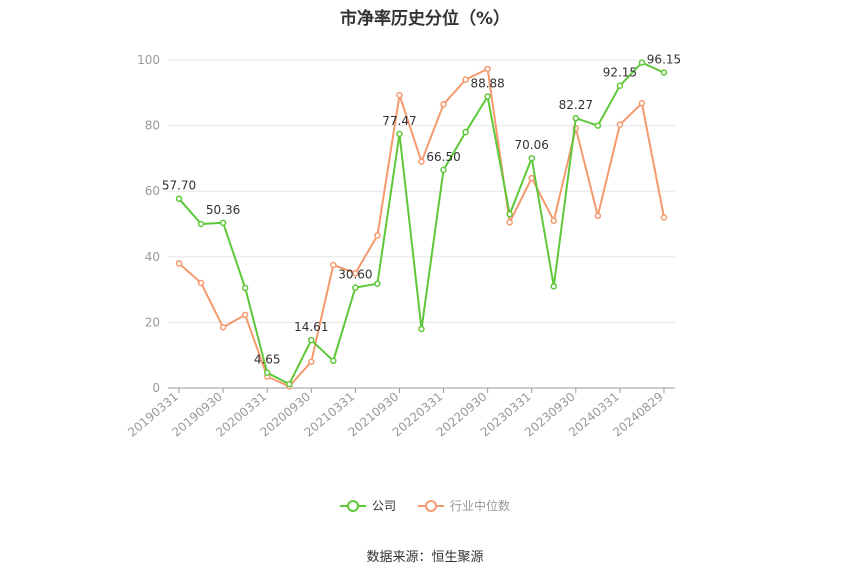 Image resolution: width=850 pixels, height=575 pixels. What do you see at coordinates (383, 506) in the screenshot?
I see `legend-company-label: 公司` at bounding box center [383, 506].